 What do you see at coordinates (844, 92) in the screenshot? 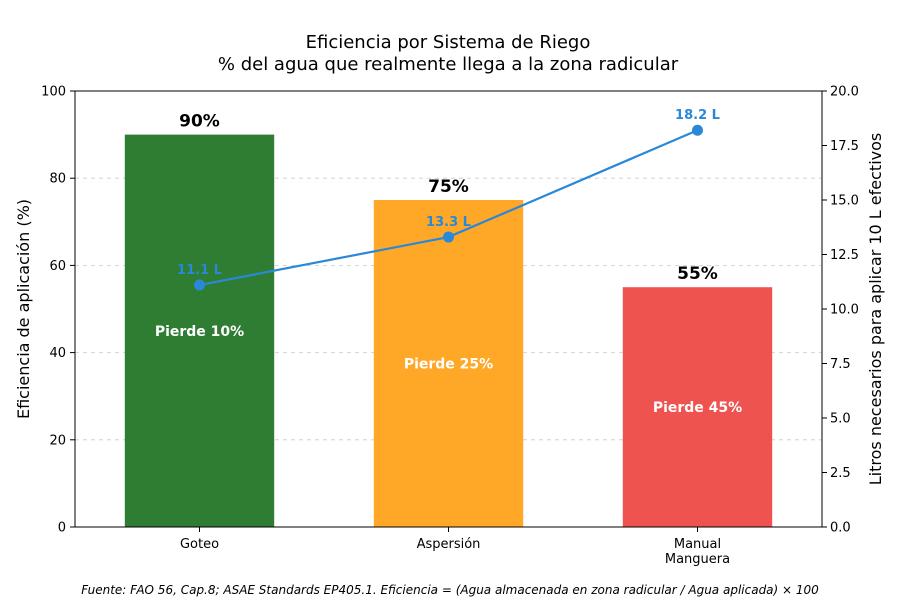
I see `y2-tick-label: 20.0` at bounding box center [844, 92].